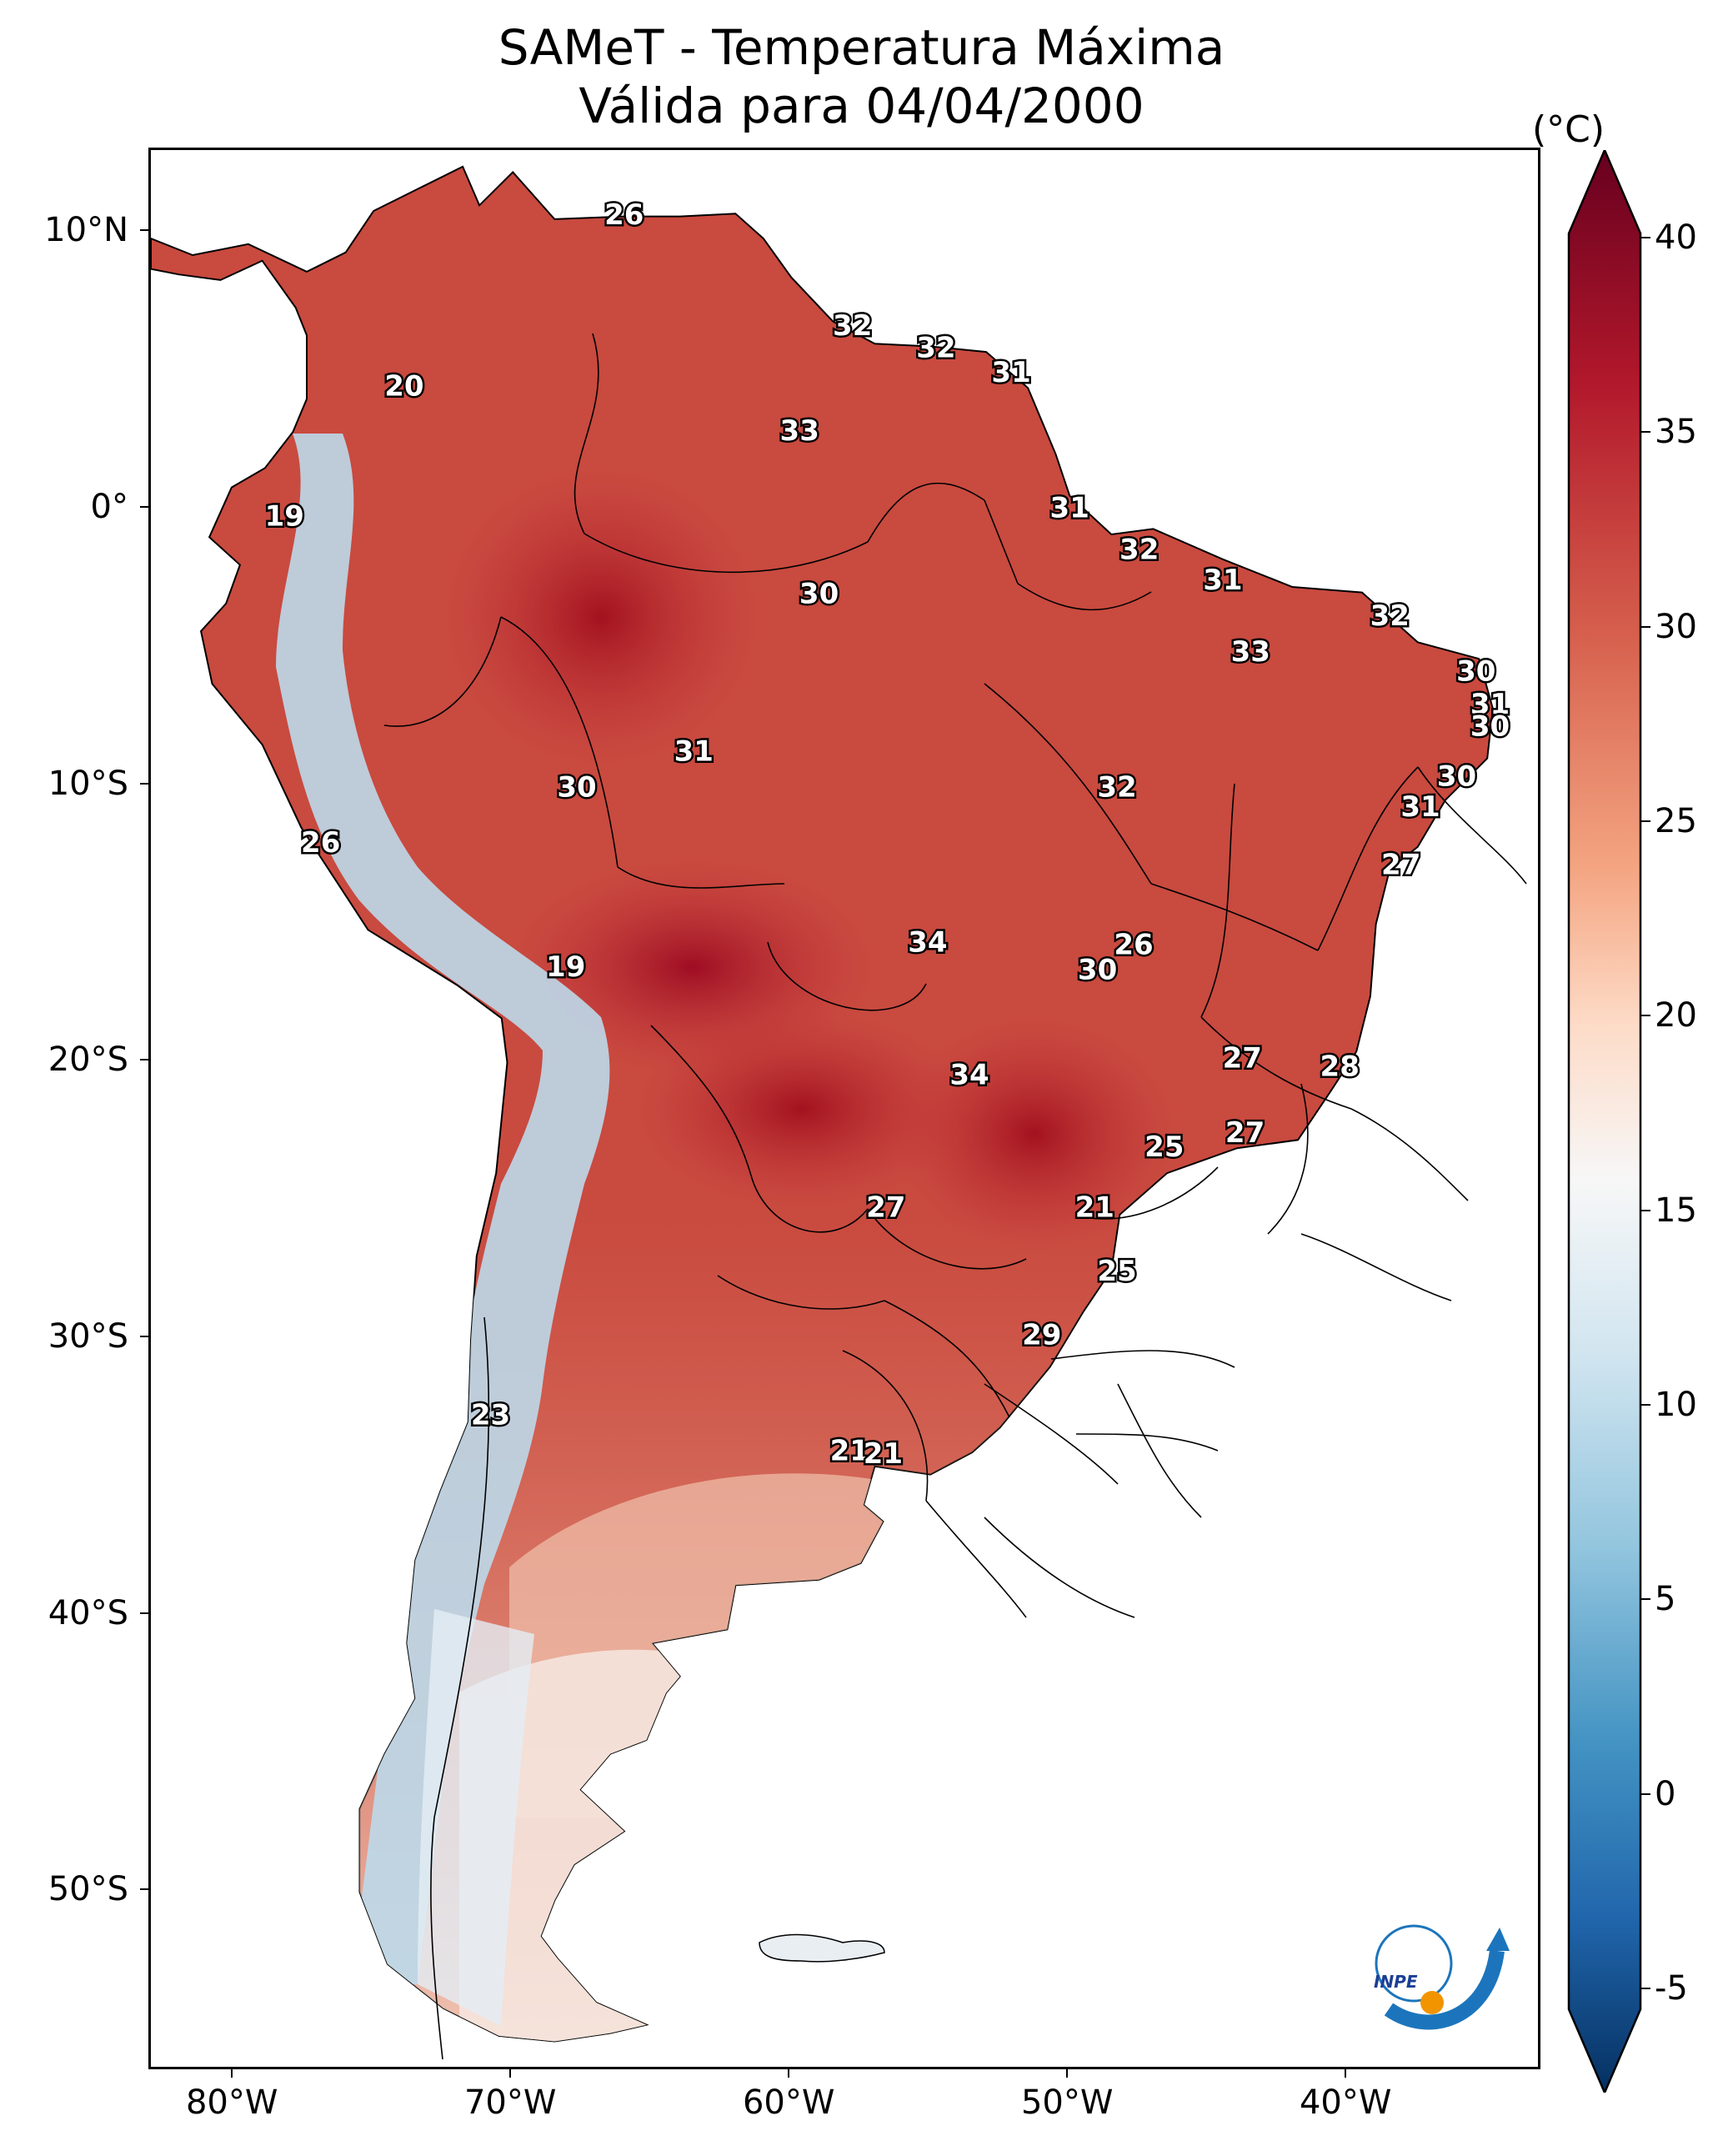  I want to click on colorbar-tick-label: 30, so click(1676, 627).